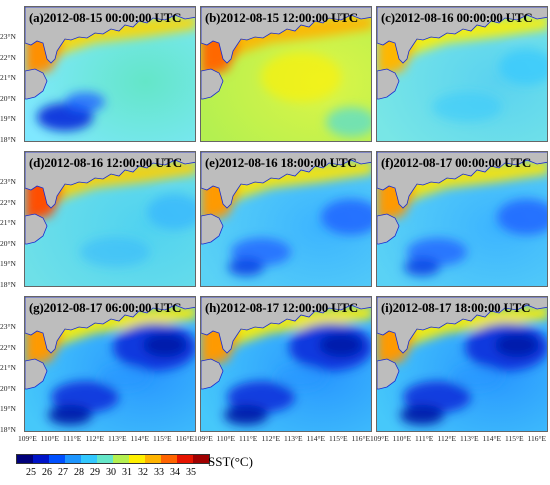  I want to click on colorbar-tick-label: 31, so click(127, 472).